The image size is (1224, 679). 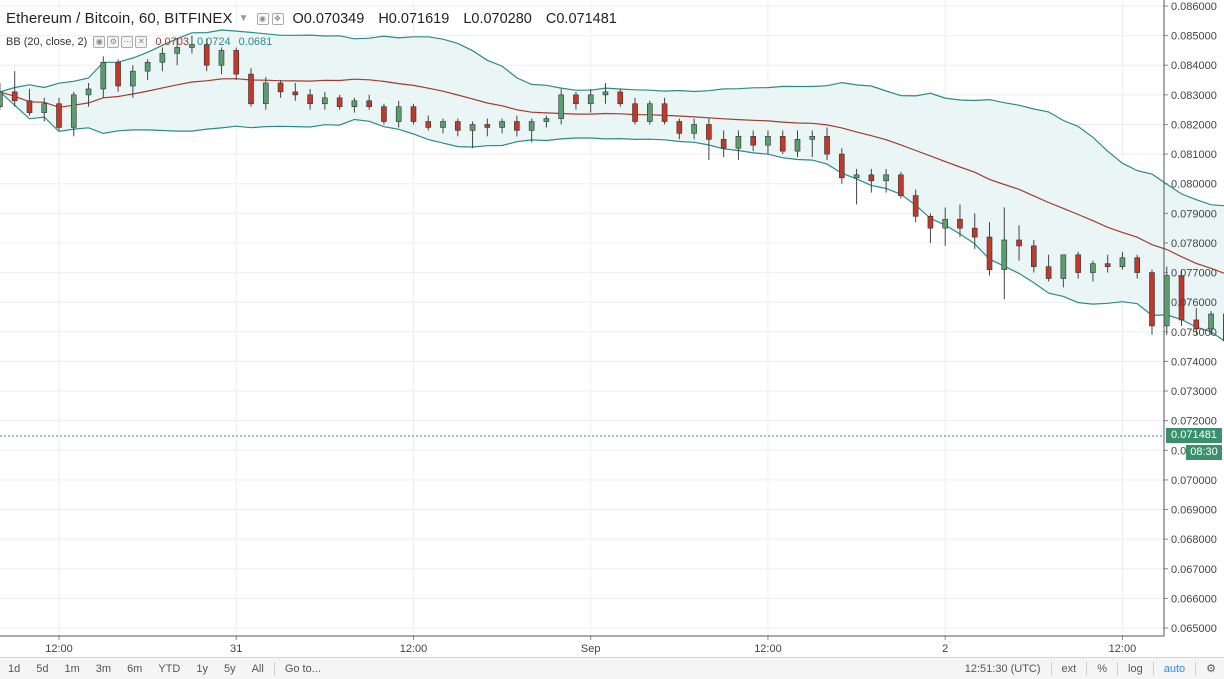 What do you see at coordinates (113, 42) in the screenshot?
I see `settings-icon: ⚙` at bounding box center [113, 42].